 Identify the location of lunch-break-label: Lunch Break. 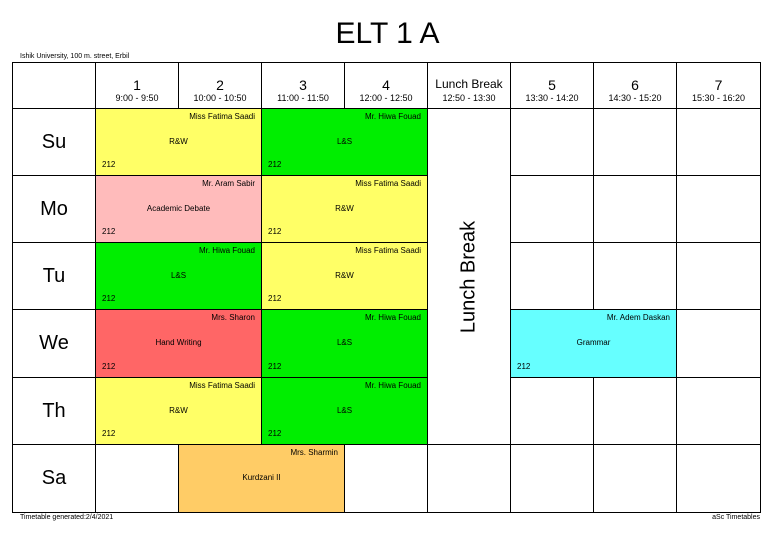
(468, 276).